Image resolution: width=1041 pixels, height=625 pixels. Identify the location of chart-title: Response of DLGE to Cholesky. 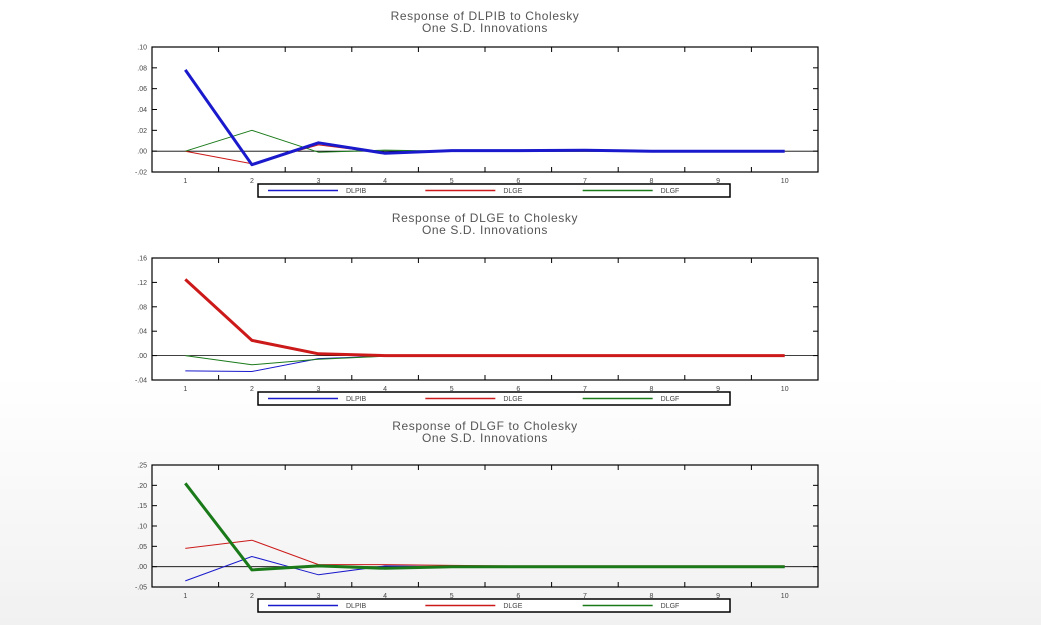
(485, 218).